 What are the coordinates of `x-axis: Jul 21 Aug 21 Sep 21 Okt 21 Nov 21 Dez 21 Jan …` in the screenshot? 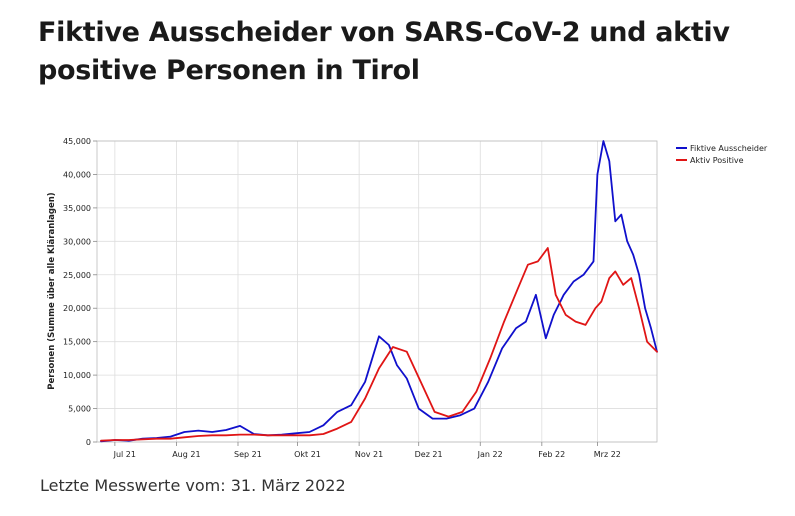 It's located at (367, 450).